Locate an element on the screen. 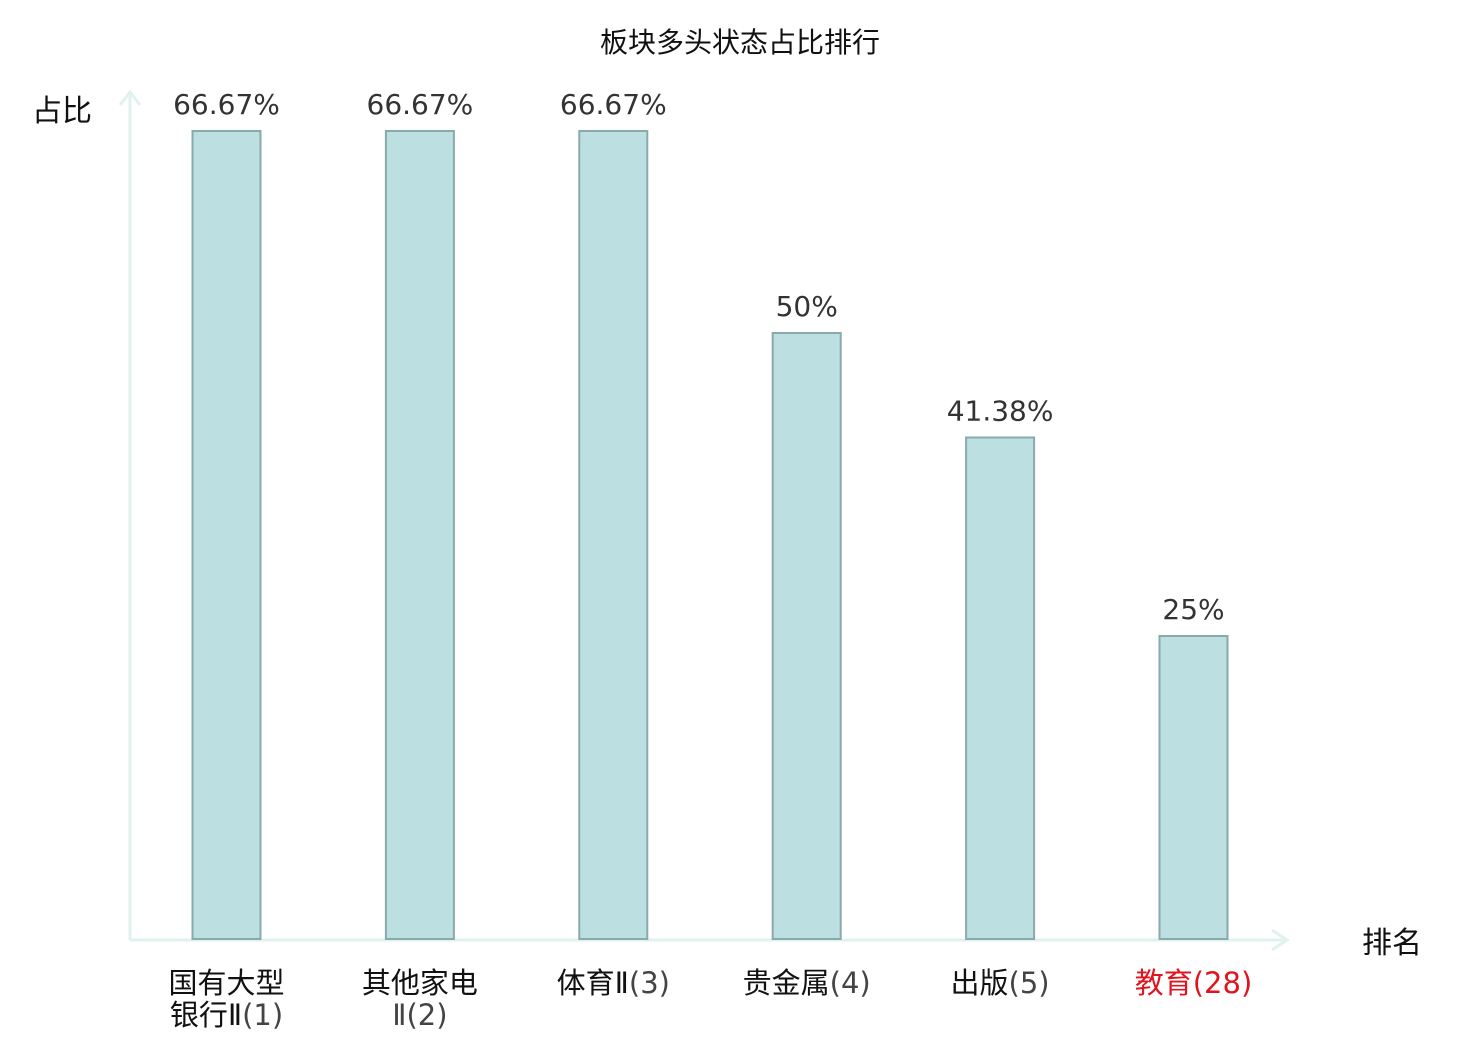  x-tick-label: 体育Ⅱ(3) is located at coordinates (613, 983).